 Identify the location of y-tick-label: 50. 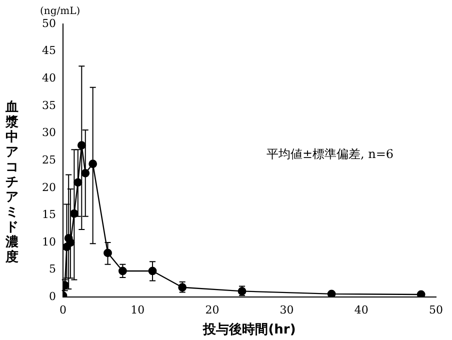
(49, 23).